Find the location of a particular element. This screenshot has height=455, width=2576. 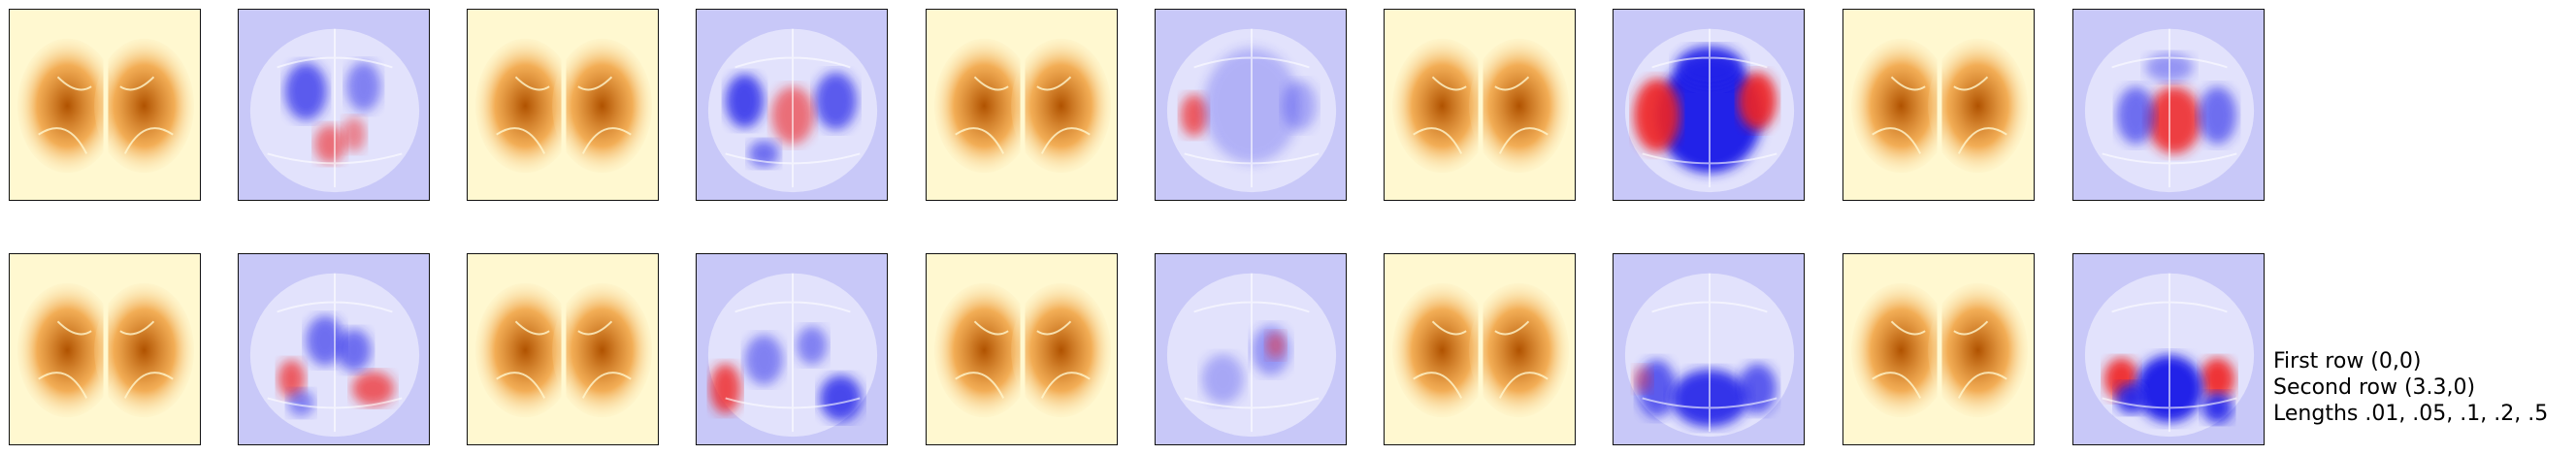

panel-r1-c5-heat is located at coordinates (1022, 105).